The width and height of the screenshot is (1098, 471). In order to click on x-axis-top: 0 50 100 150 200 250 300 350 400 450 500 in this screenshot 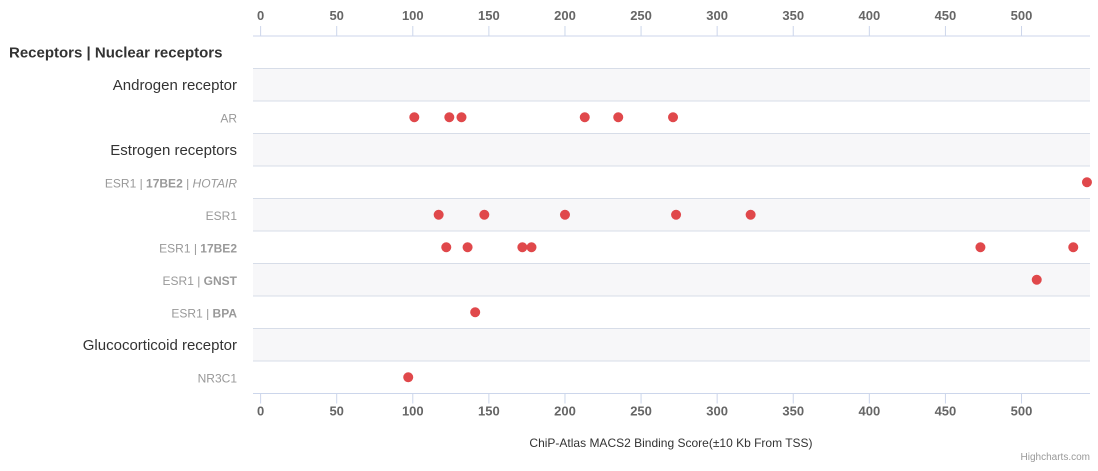, I will do `click(671, 22)`.